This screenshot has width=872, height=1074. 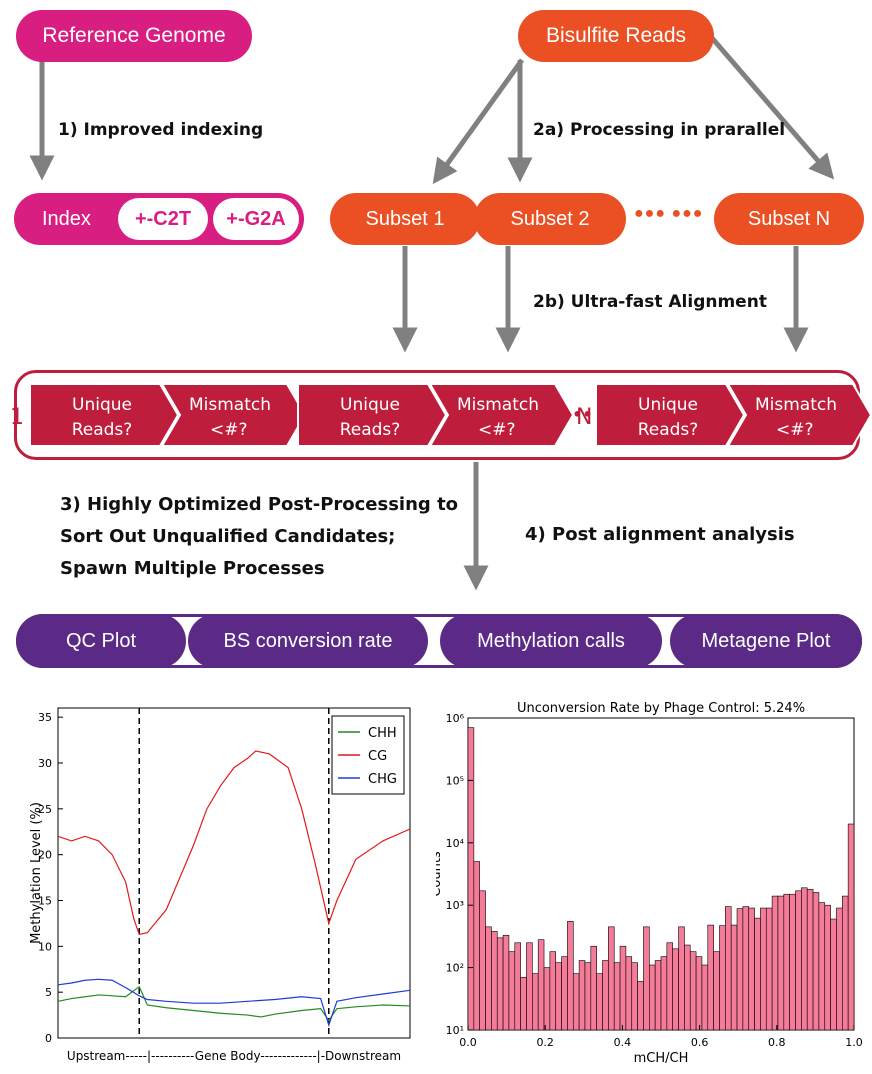 What do you see at coordinates (478, 121) in the screenshot?
I see `arrow-reads-to-subset1` at bounding box center [478, 121].